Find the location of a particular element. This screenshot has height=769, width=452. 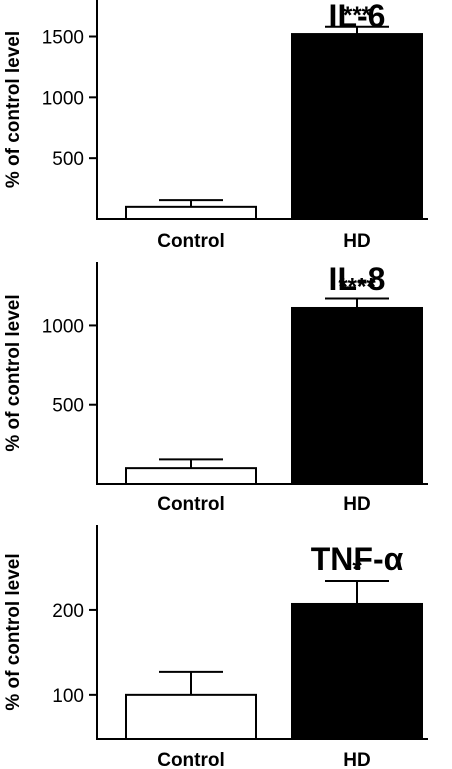

y-tick-label: 100 is located at coordinates (68, 696).